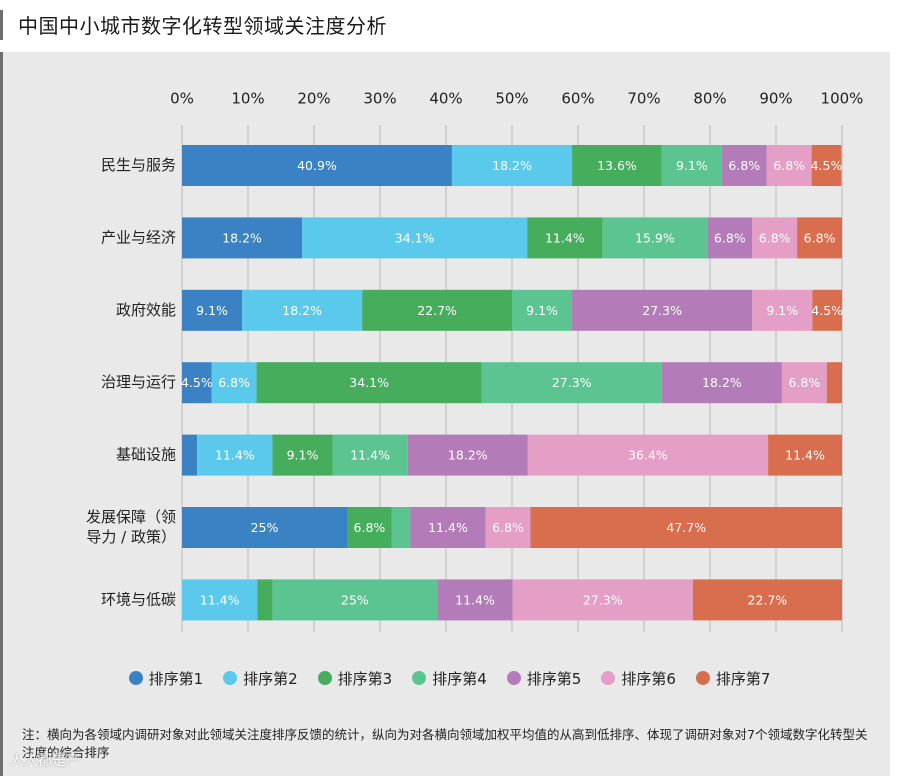 The width and height of the screenshot is (899, 776). I want to click on legend-label: 排序第5, so click(554, 678).